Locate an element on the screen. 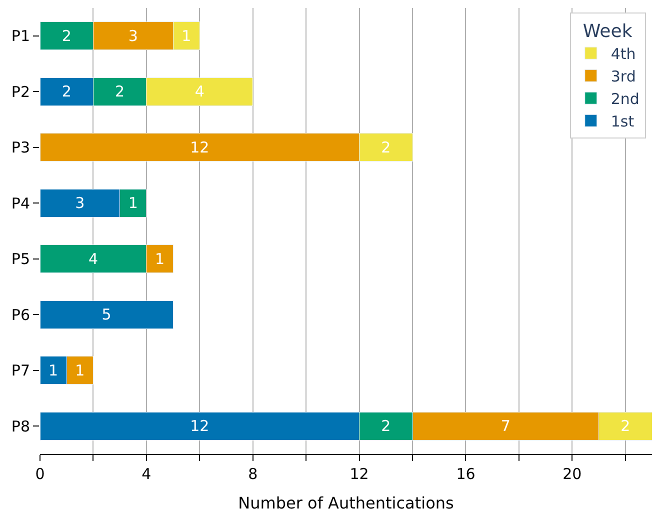 This screenshot has height=514, width=654. x-tick-label: 4 is located at coordinates (147, 474).